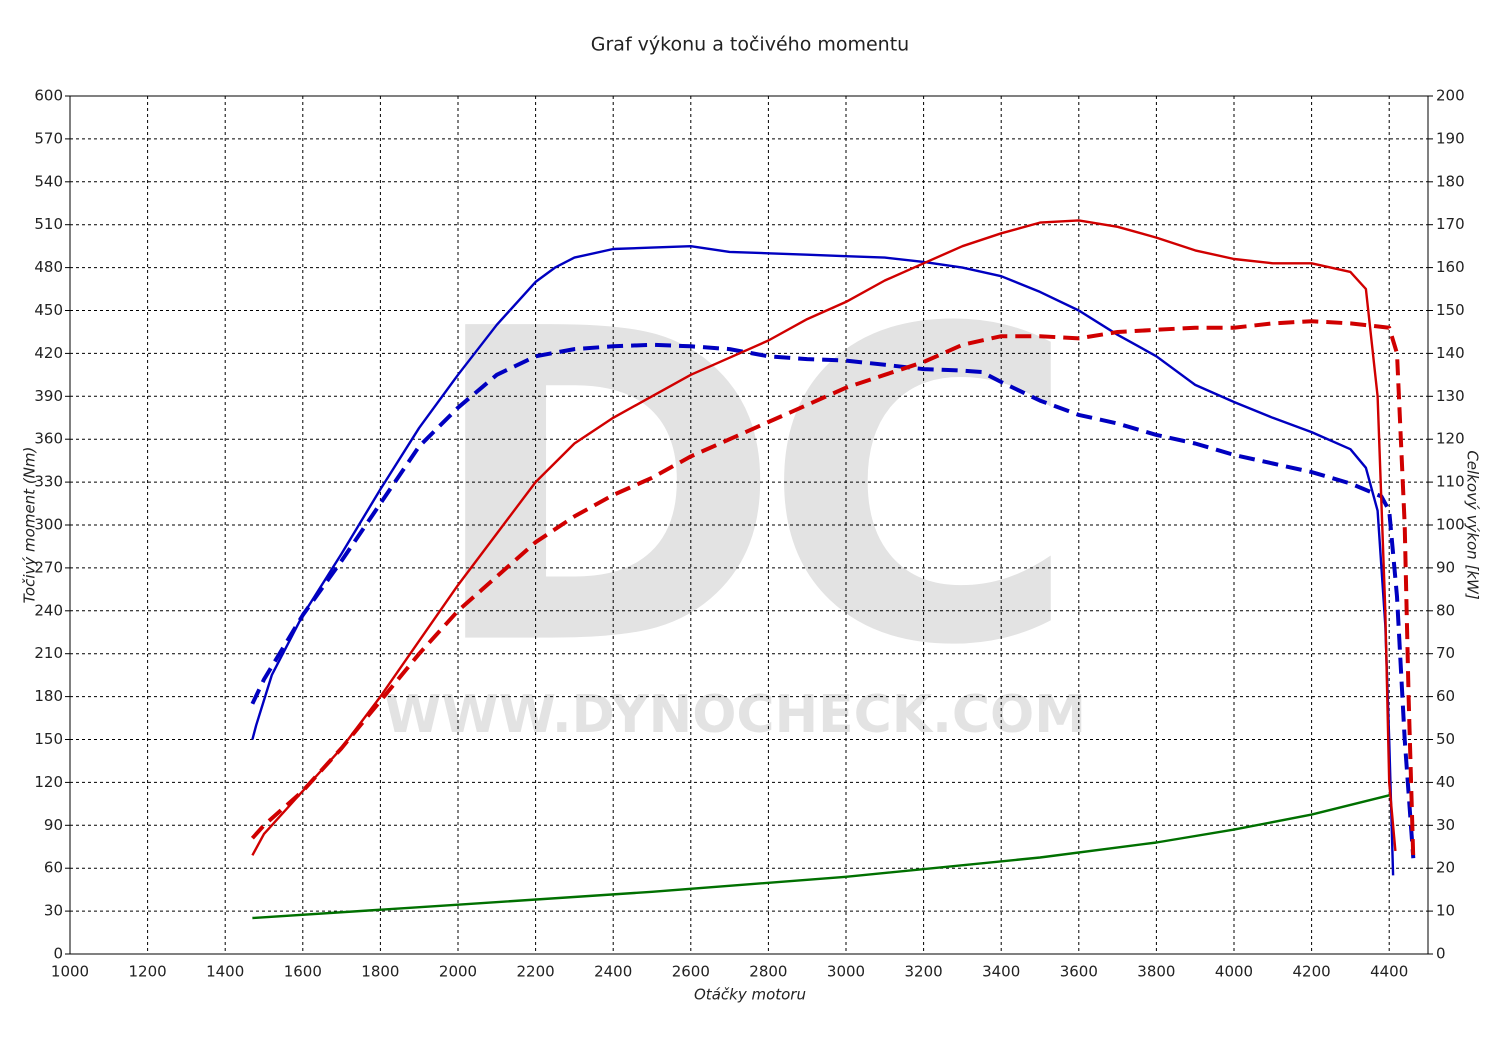  I want to click on y2-tick-label: 60, so click(1445, 696).